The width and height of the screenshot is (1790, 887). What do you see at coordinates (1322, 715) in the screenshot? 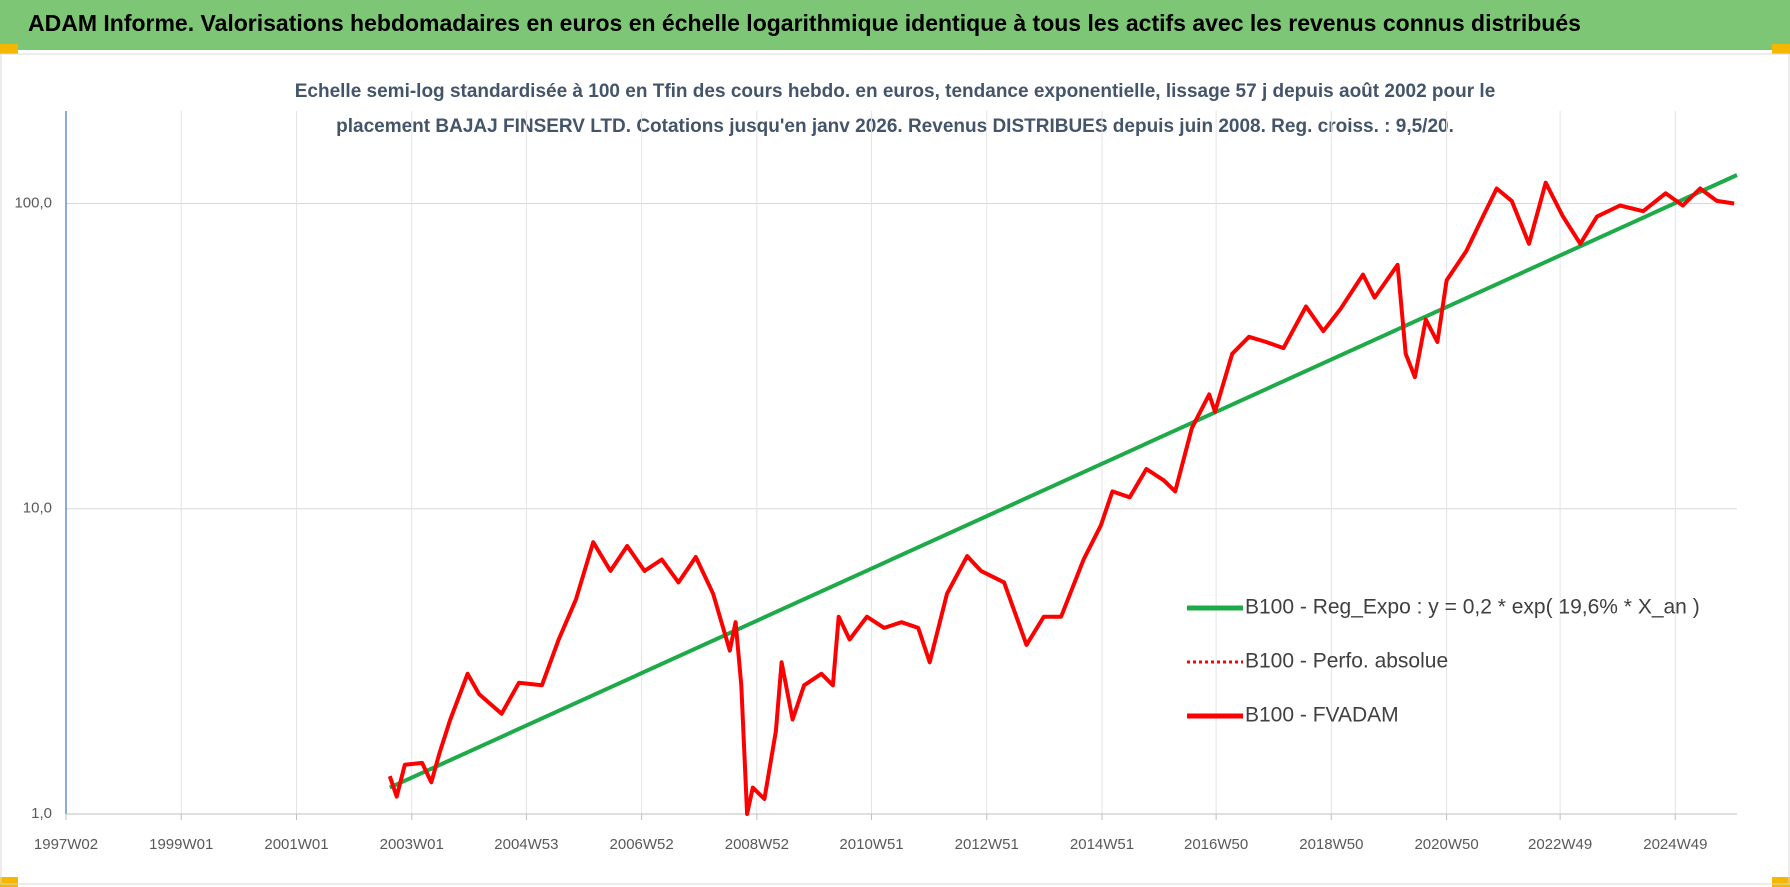
I see `legend-label: B100 - FVADAM` at bounding box center [1322, 715].